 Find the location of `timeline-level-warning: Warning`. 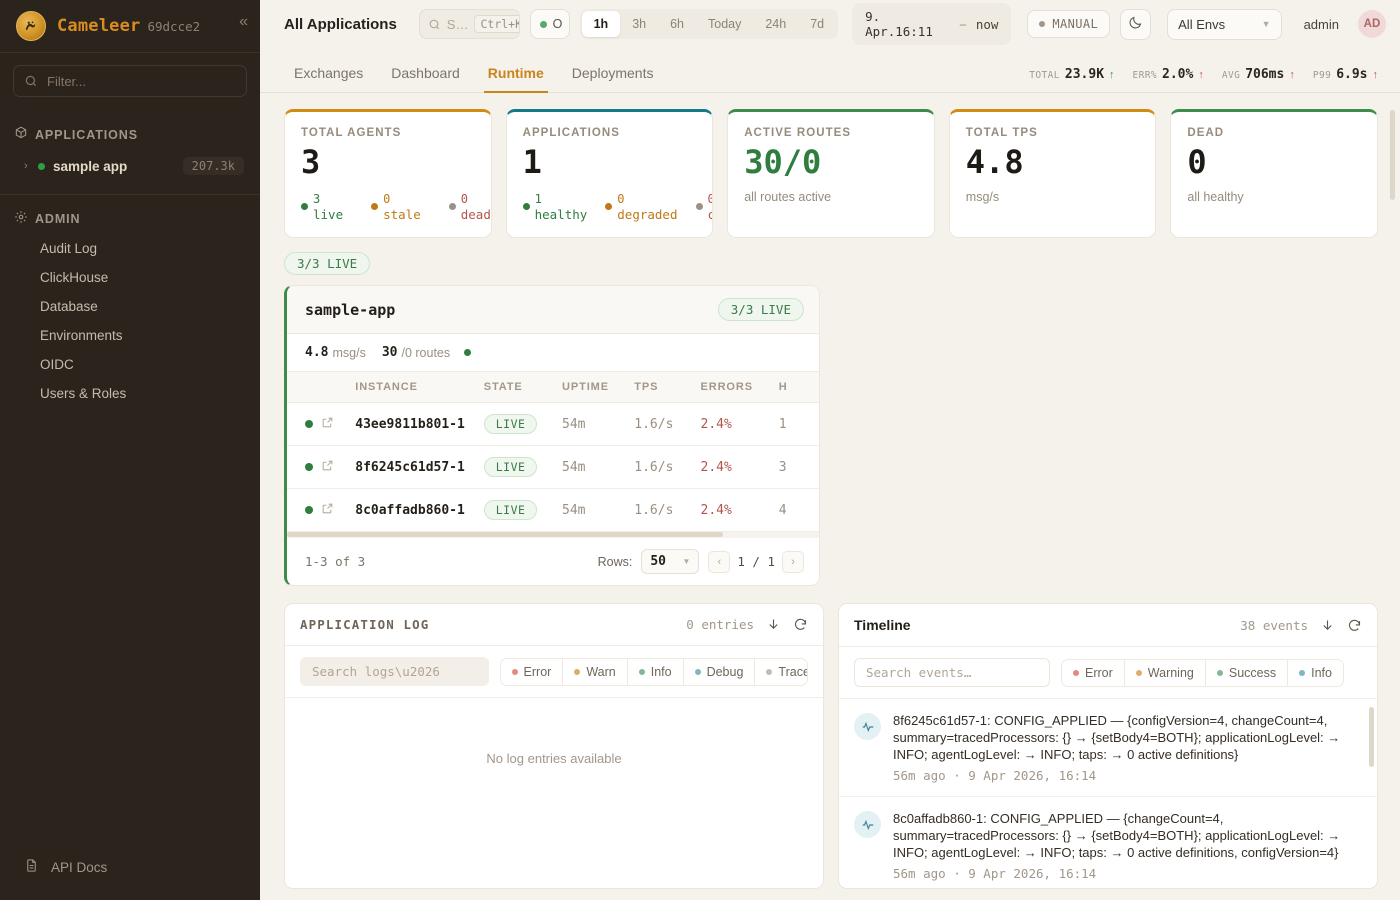

timeline-level-warning: Warning is located at coordinates (1165, 672).